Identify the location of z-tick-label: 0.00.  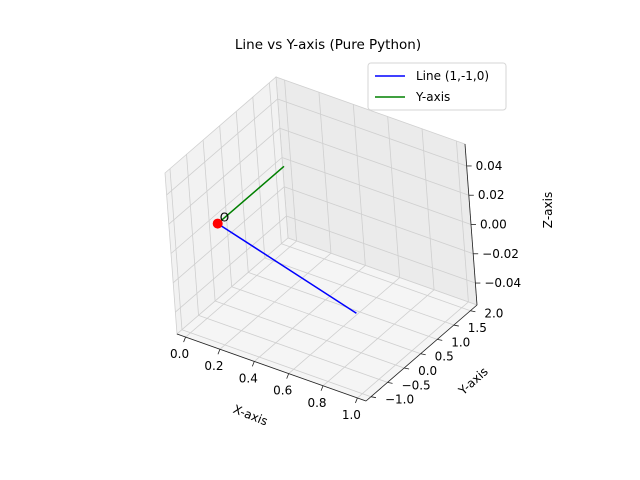
(493, 225).